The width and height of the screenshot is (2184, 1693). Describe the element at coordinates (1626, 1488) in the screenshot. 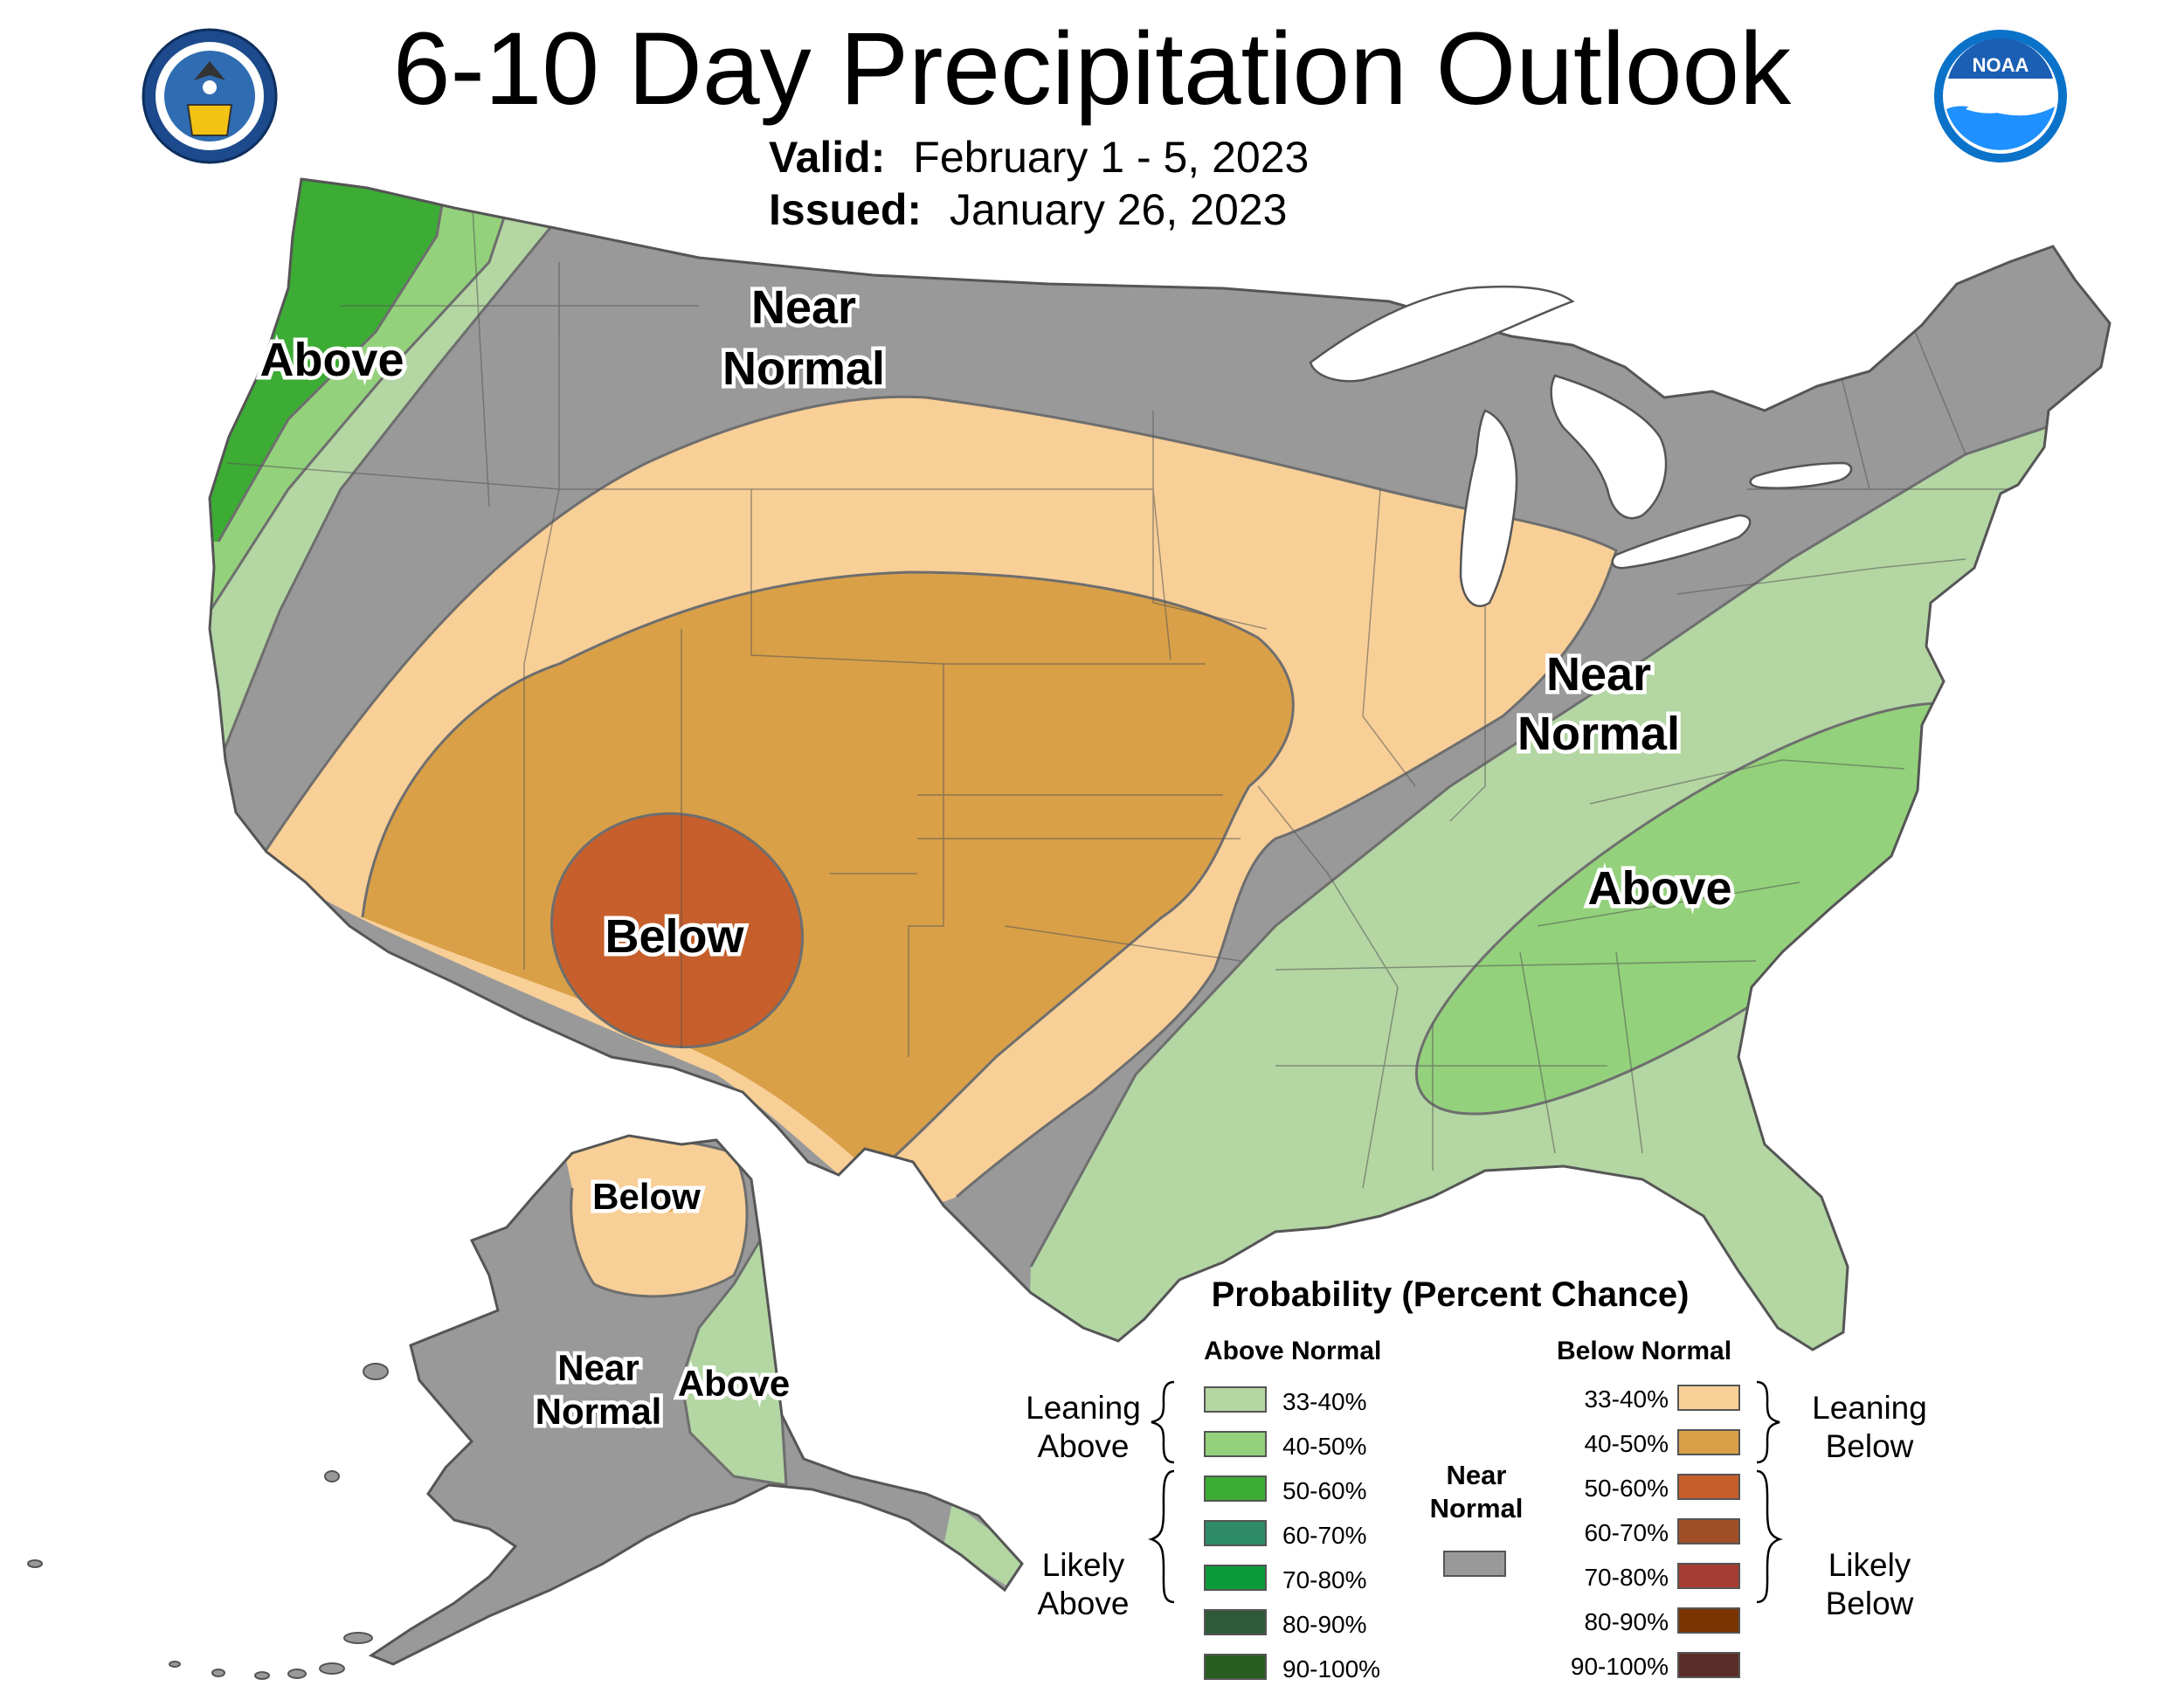

I see `below-label-50-60: 50-60%` at that location.